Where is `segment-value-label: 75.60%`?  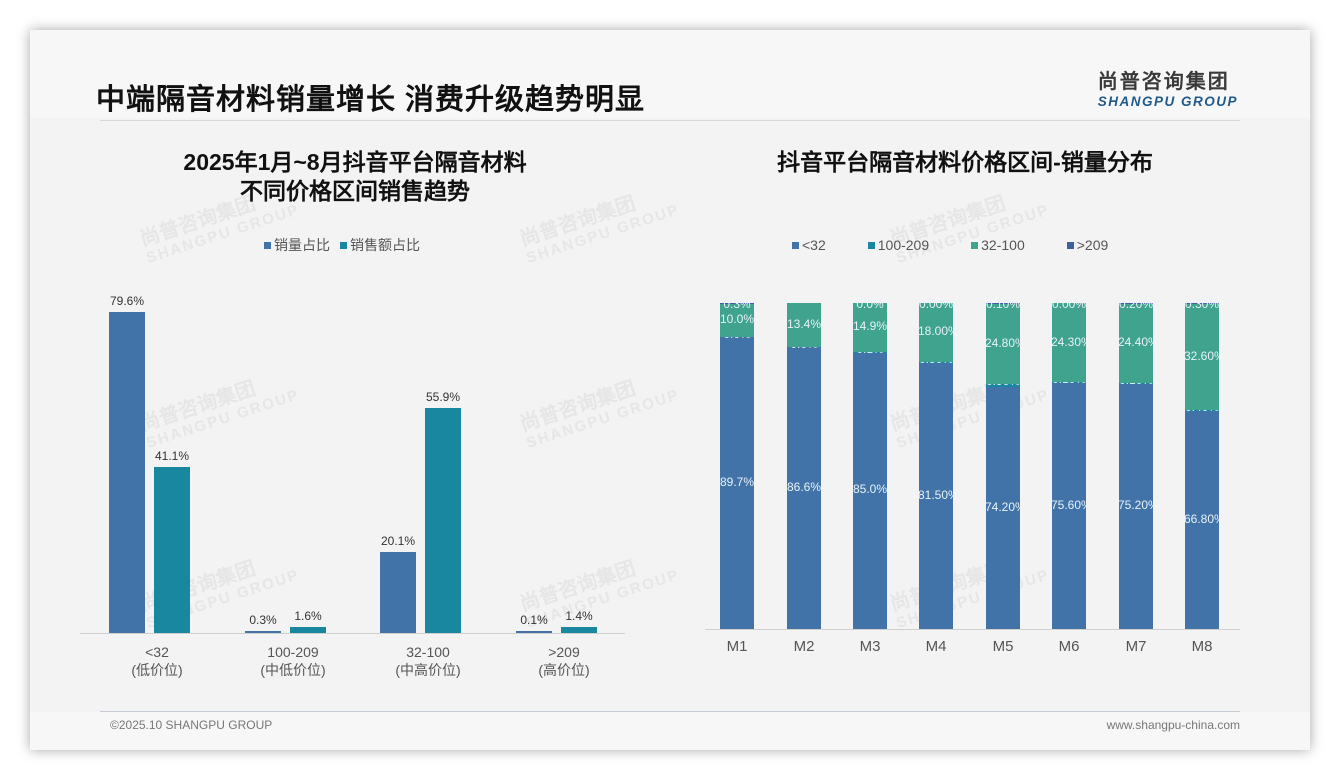 segment-value-label: 75.60% is located at coordinates (1069, 504).